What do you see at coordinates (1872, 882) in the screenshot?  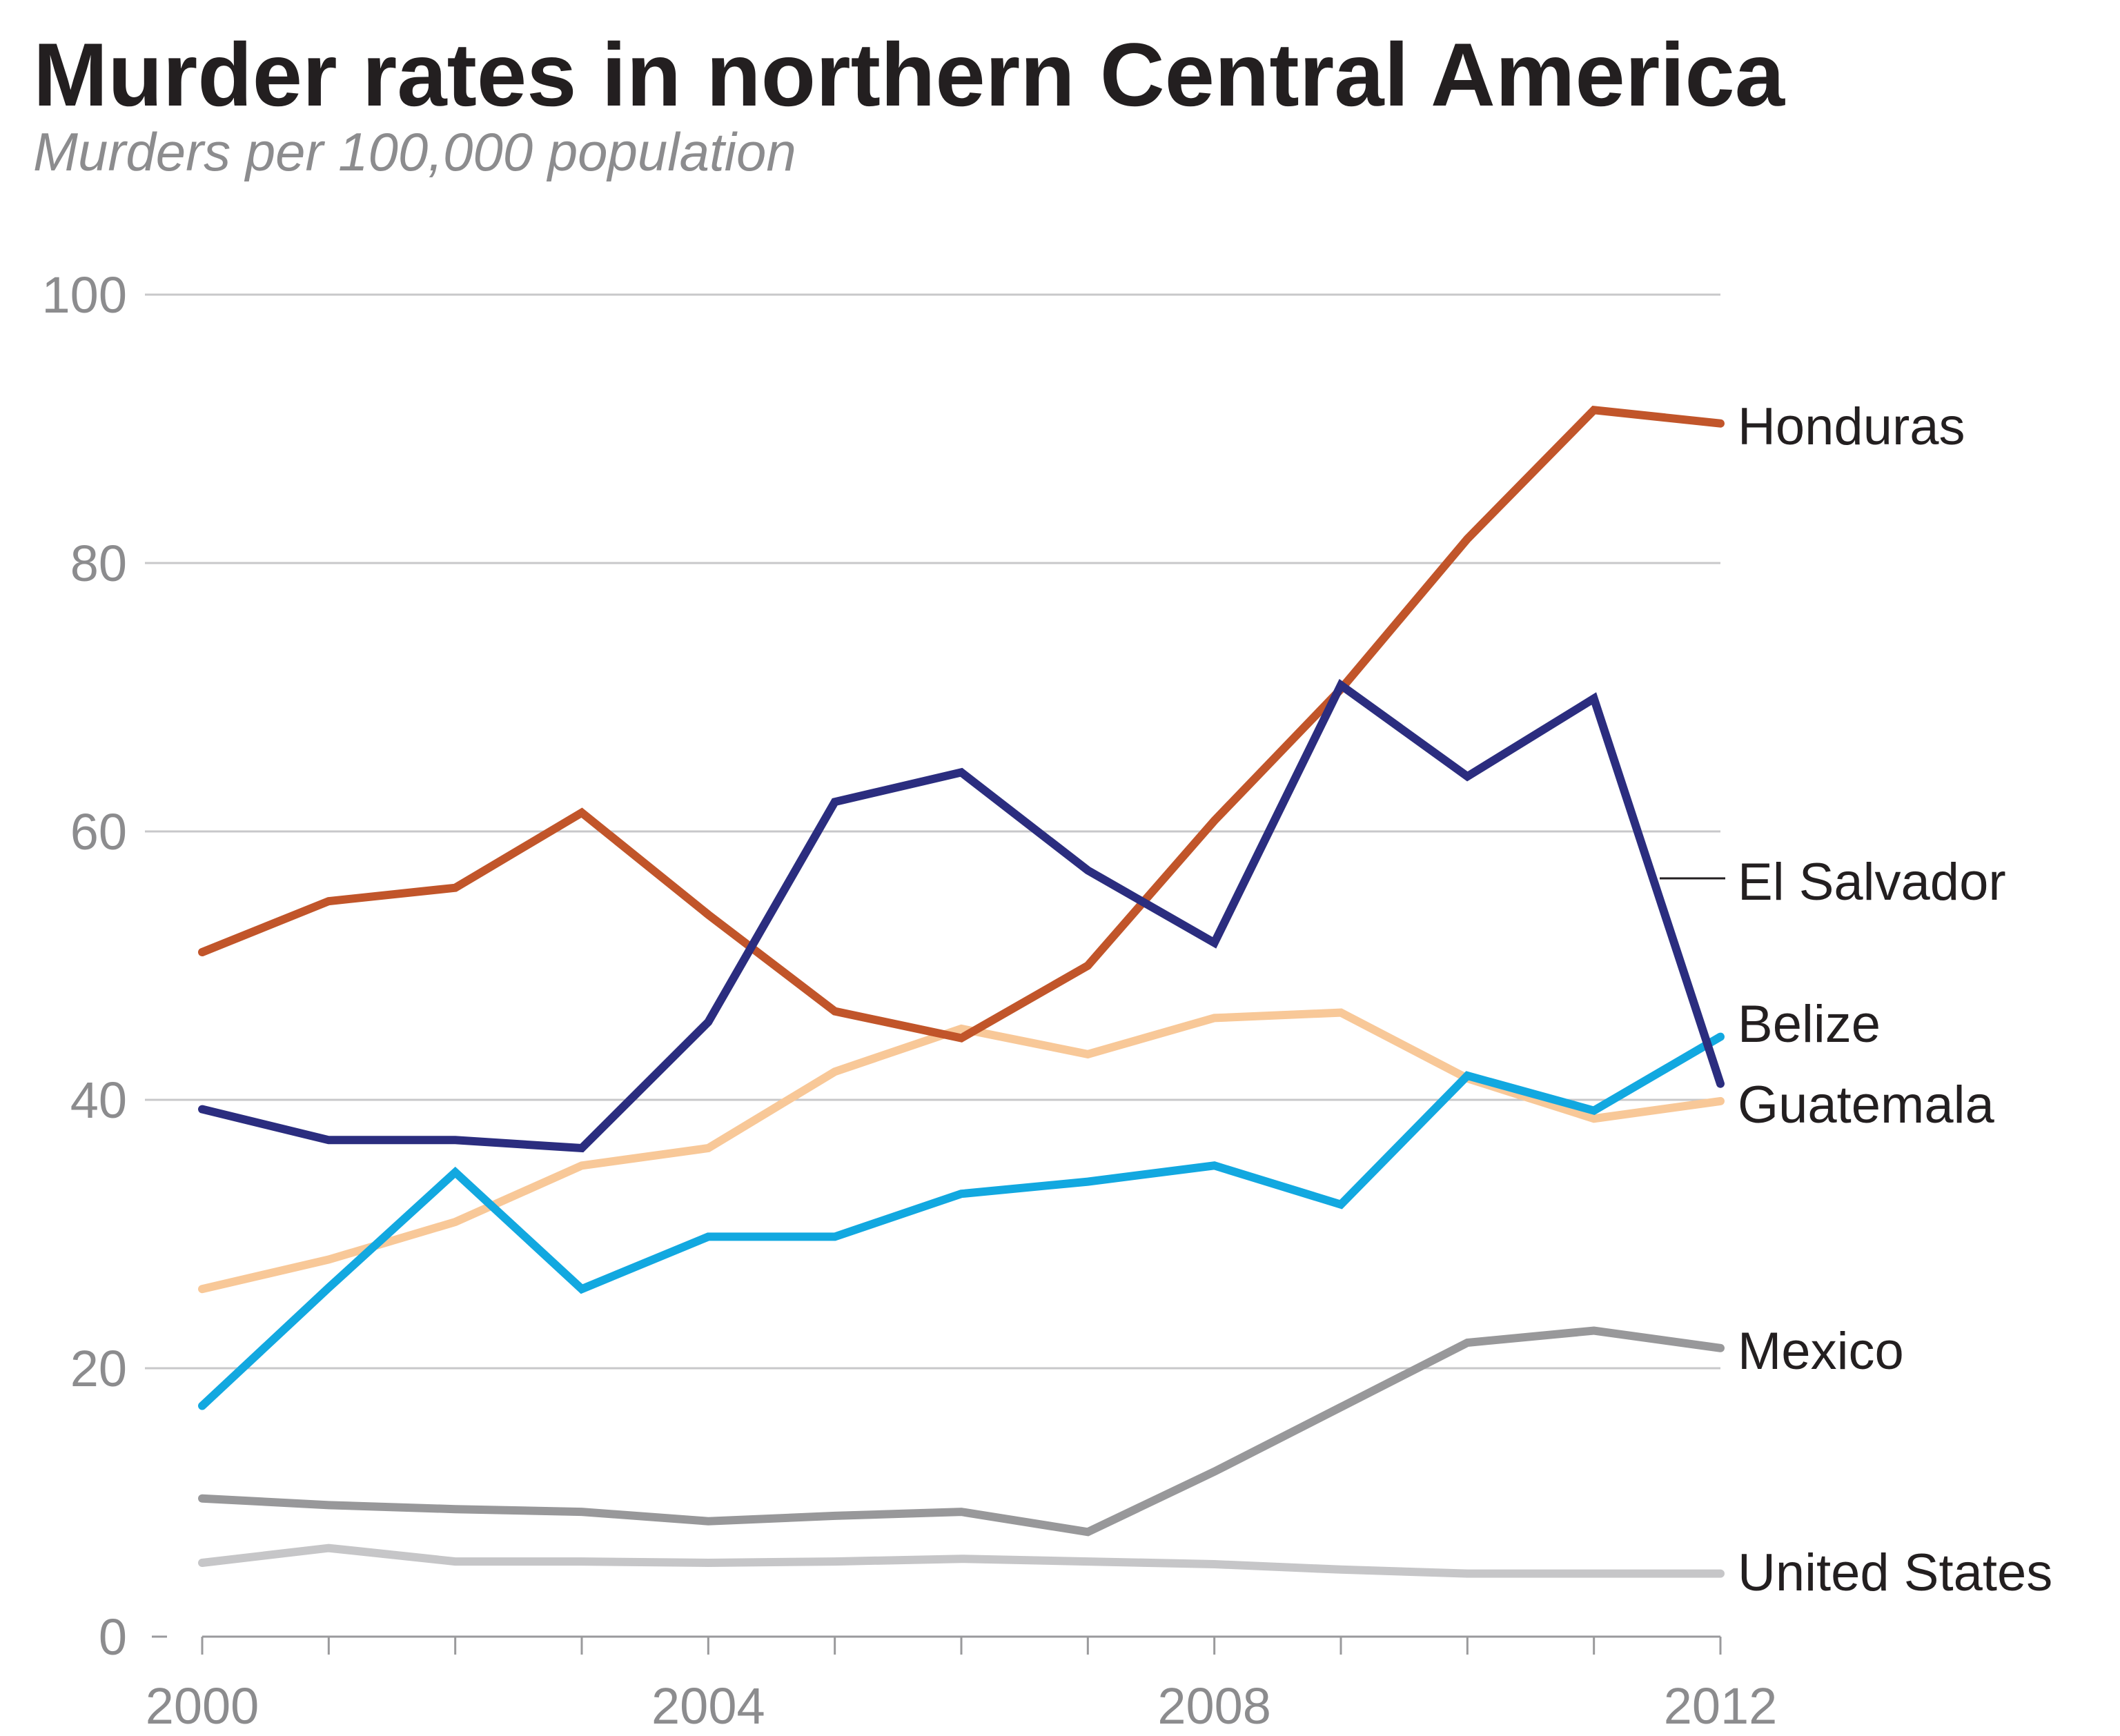 I see `series-label-el-salvador: El Salvador` at bounding box center [1872, 882].